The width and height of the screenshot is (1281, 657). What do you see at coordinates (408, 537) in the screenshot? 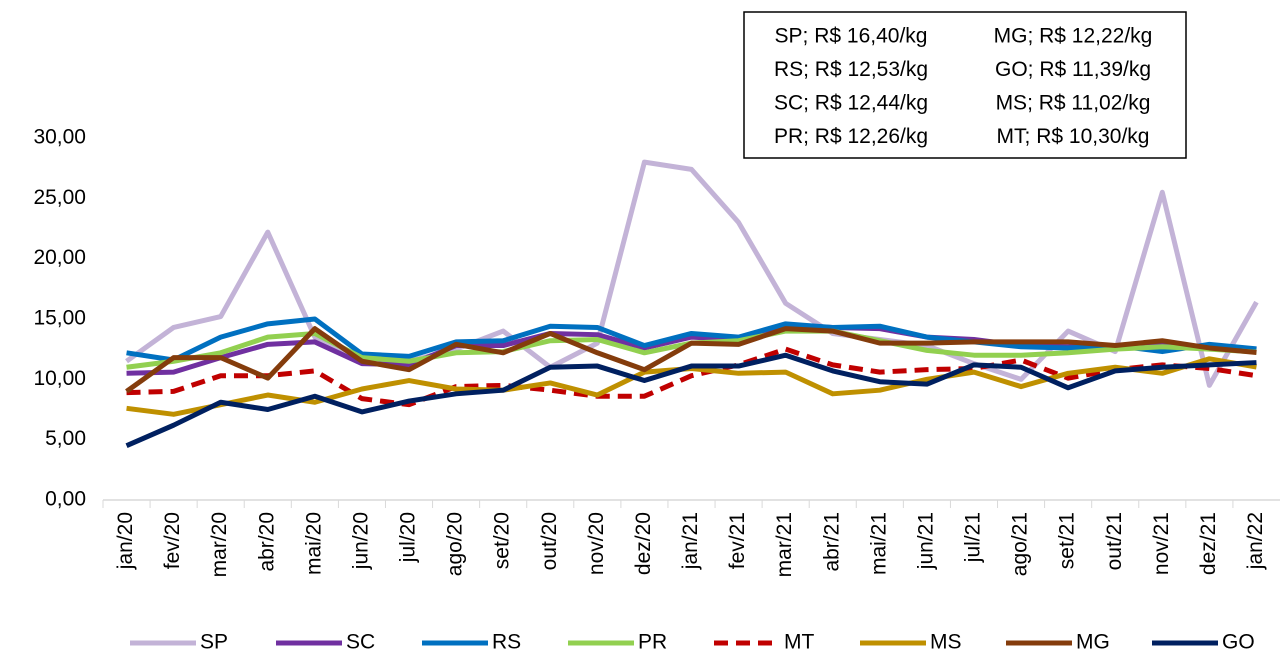
I see `x-tick-label: jul/20` at bounding box center [408, 537].